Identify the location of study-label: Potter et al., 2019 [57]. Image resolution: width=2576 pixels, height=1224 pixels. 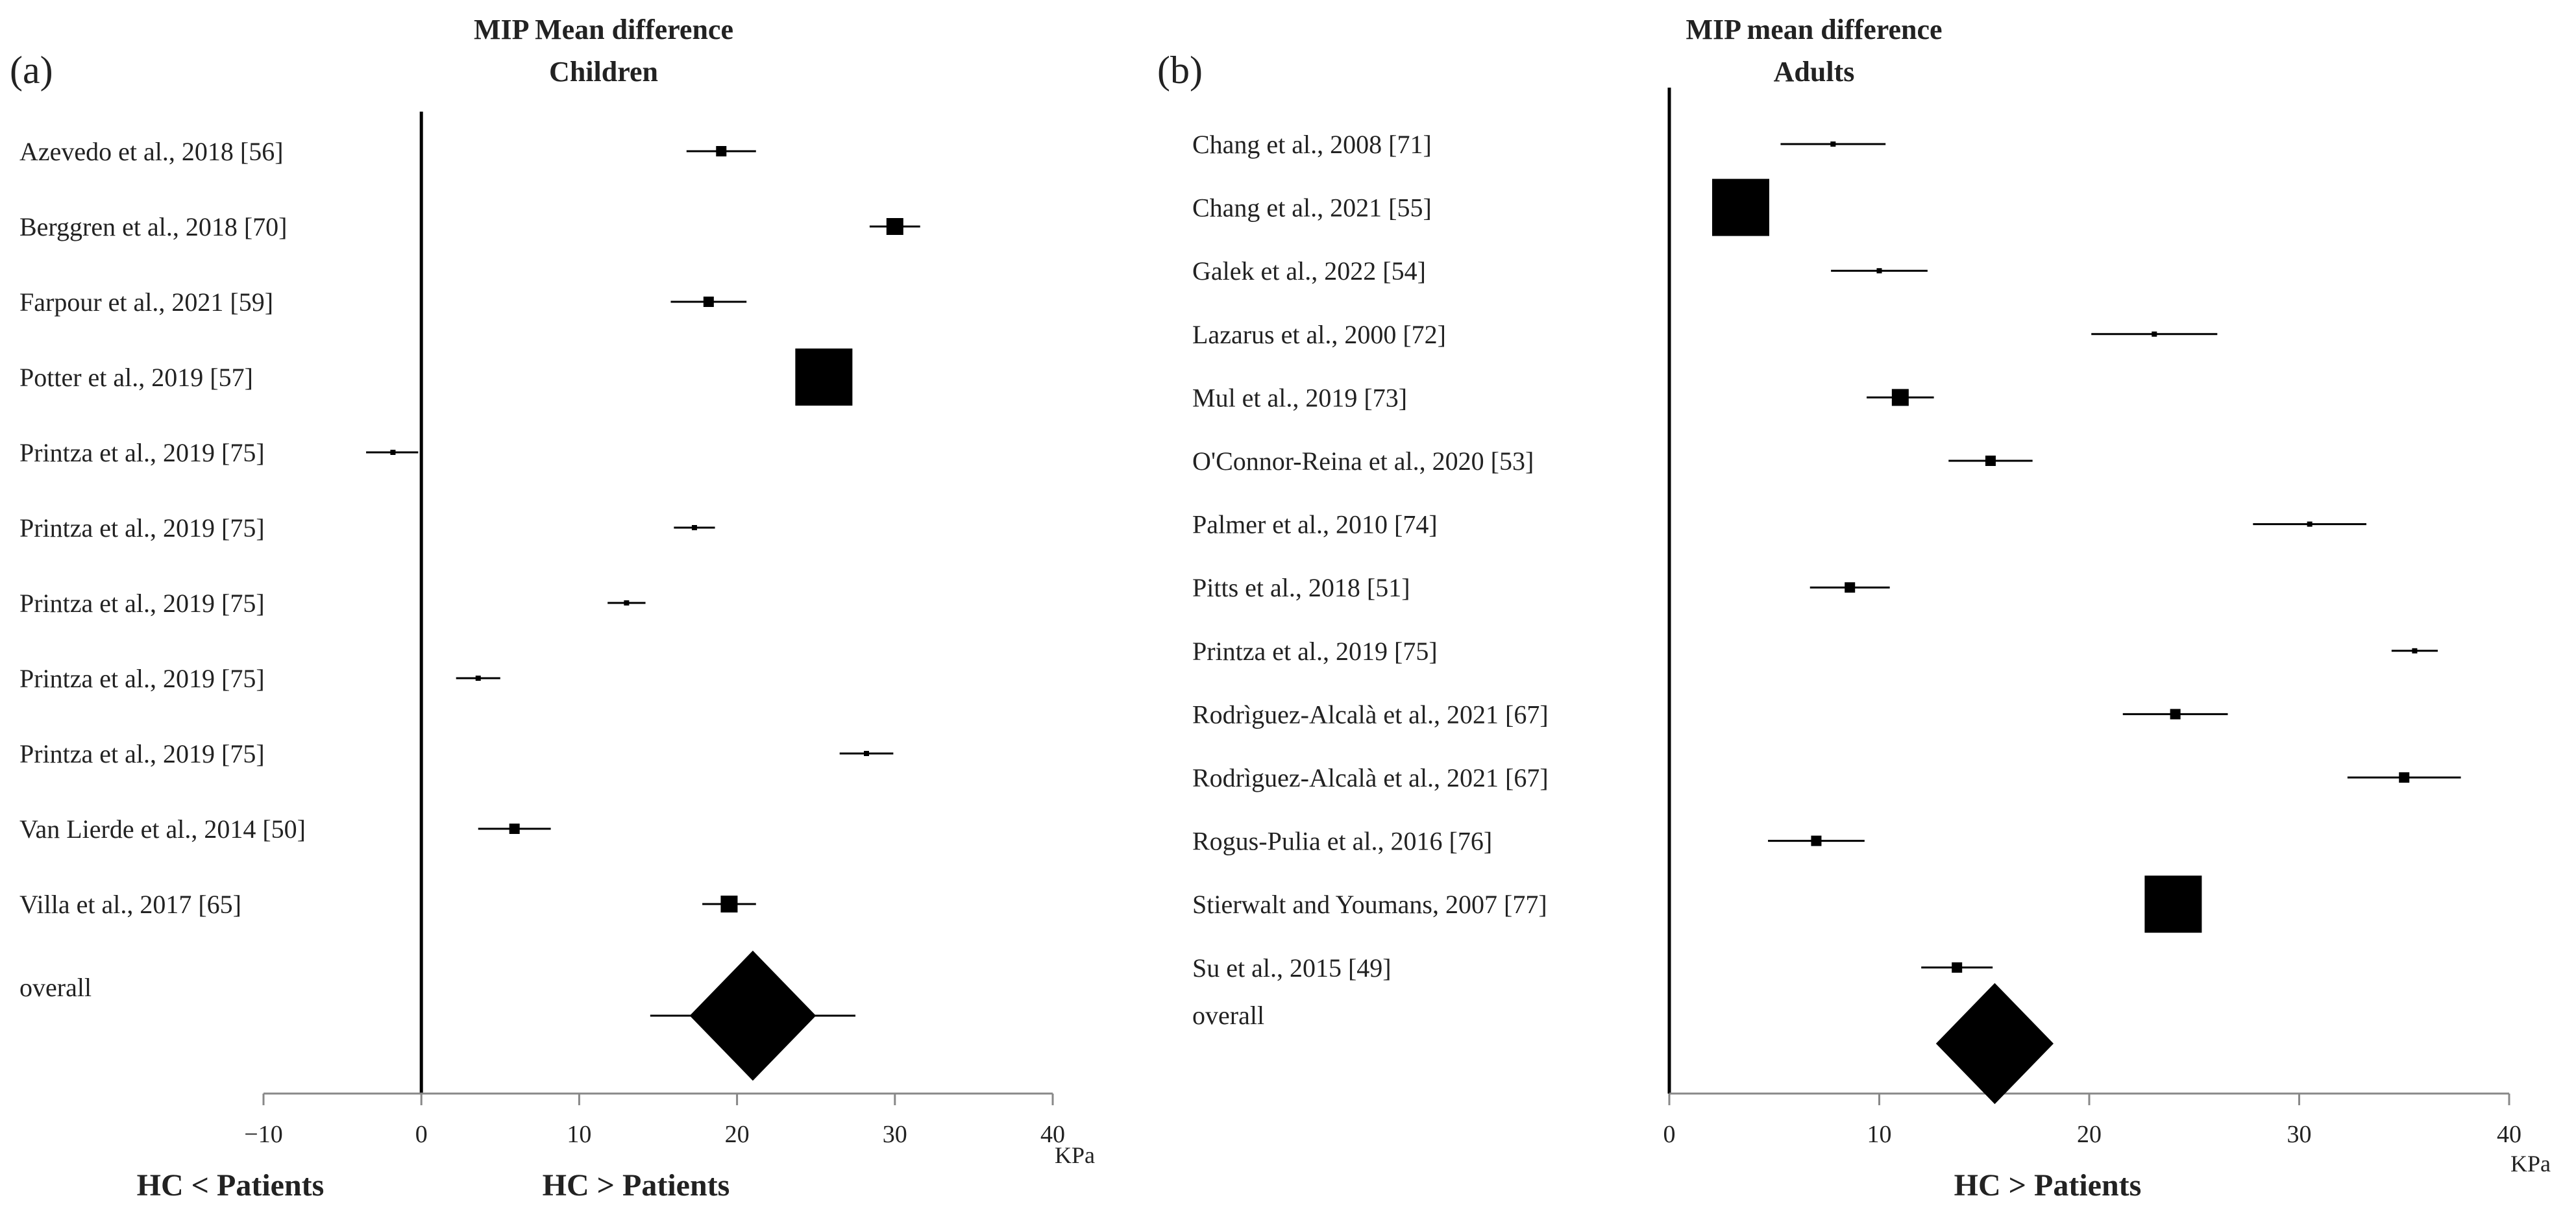
(136, 378).